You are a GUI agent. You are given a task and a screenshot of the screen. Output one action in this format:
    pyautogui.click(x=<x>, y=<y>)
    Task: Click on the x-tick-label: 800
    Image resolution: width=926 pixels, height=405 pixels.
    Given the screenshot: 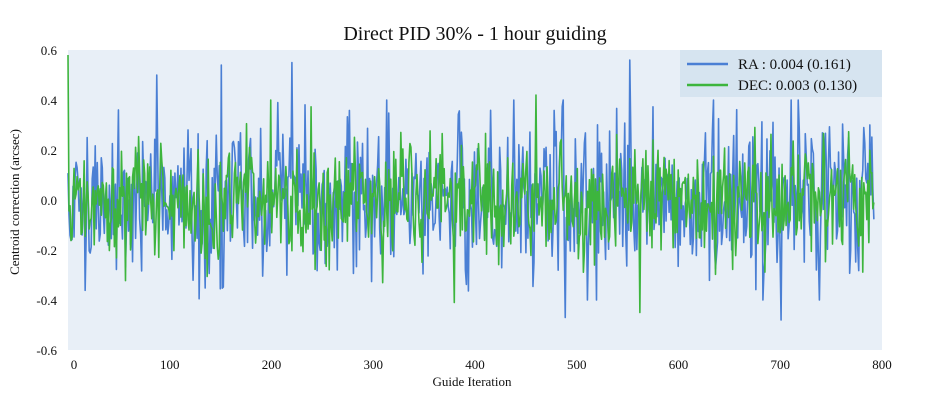 What is the action you would take?
    pyautogui.click(x=882, y=364)
    